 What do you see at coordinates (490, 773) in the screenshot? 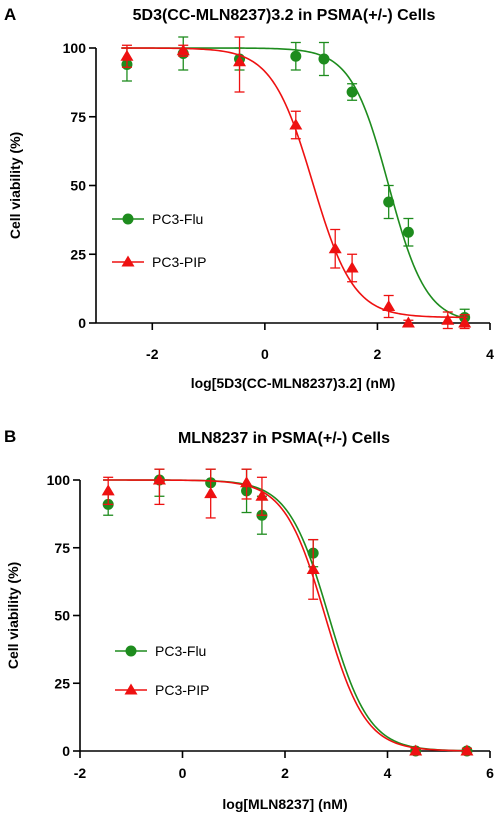
I see `x-tick-label: 6` at bounding box center [490, 773].